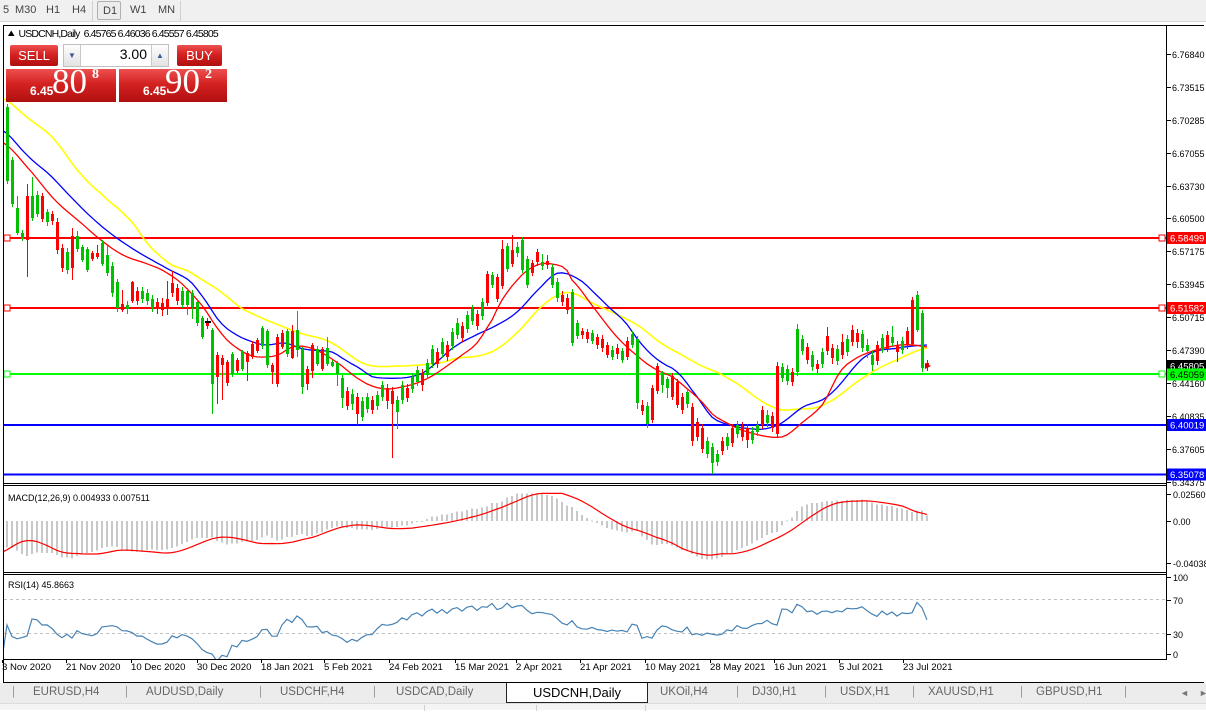  I want to click on svg-text: 100, so click(1180, 578).